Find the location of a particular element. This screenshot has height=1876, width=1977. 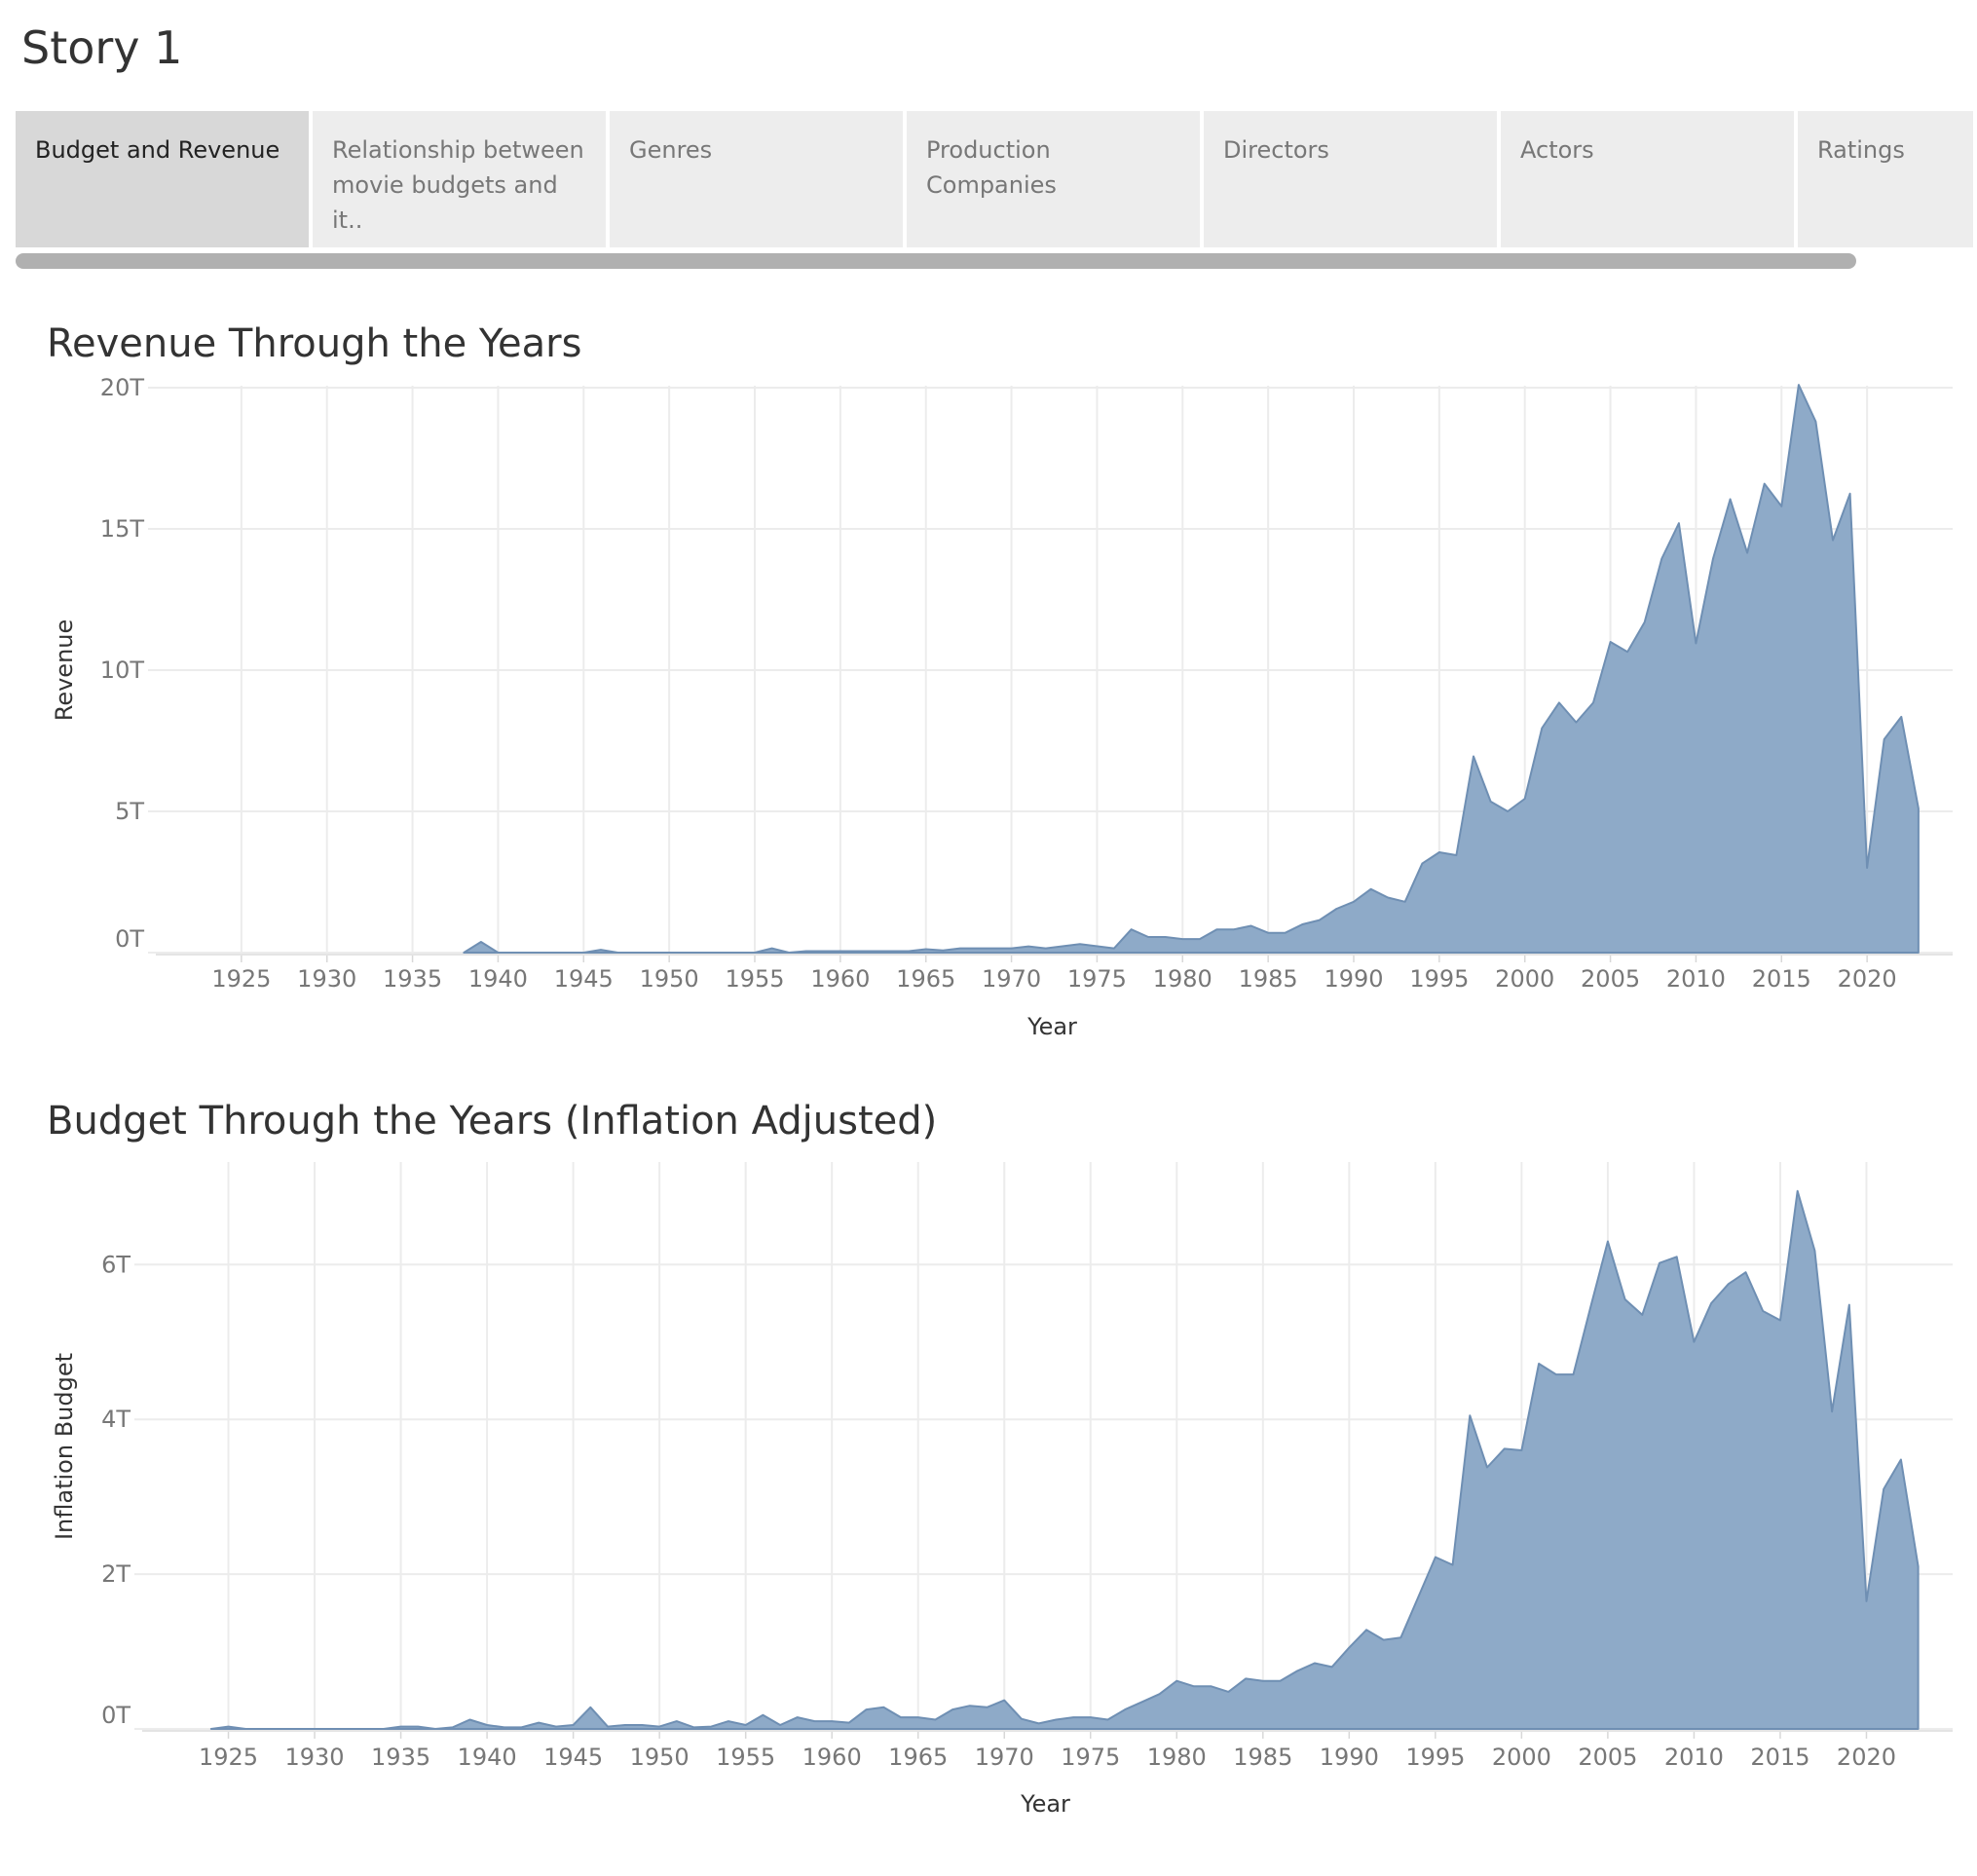

tab-actors: Actors is located at coordinates (1648, 179).